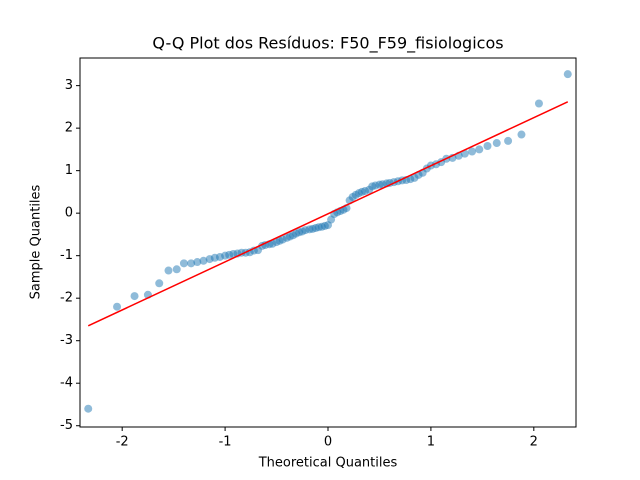 This screenshot has width=640, height=480. I want to click on y-axis-label: Sample Quantiles, so click(36, 241).